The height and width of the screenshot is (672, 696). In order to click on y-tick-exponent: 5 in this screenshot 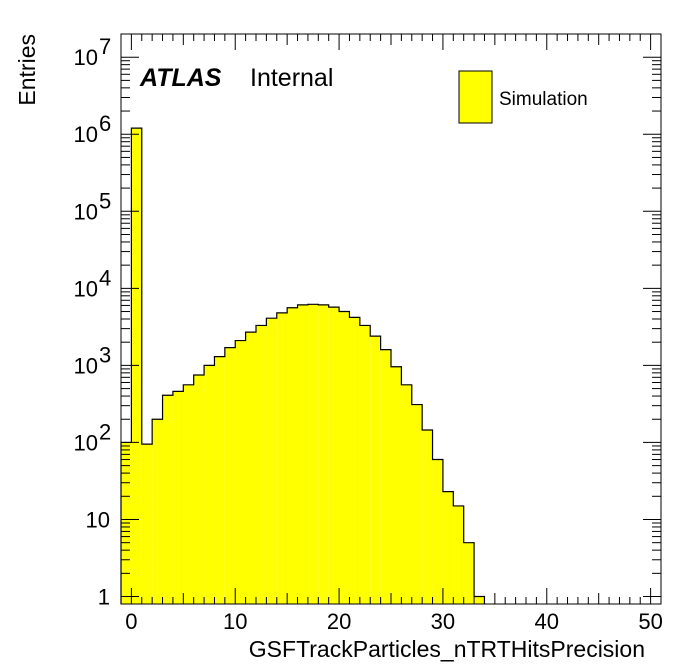, I will do `click(105, 200)`.